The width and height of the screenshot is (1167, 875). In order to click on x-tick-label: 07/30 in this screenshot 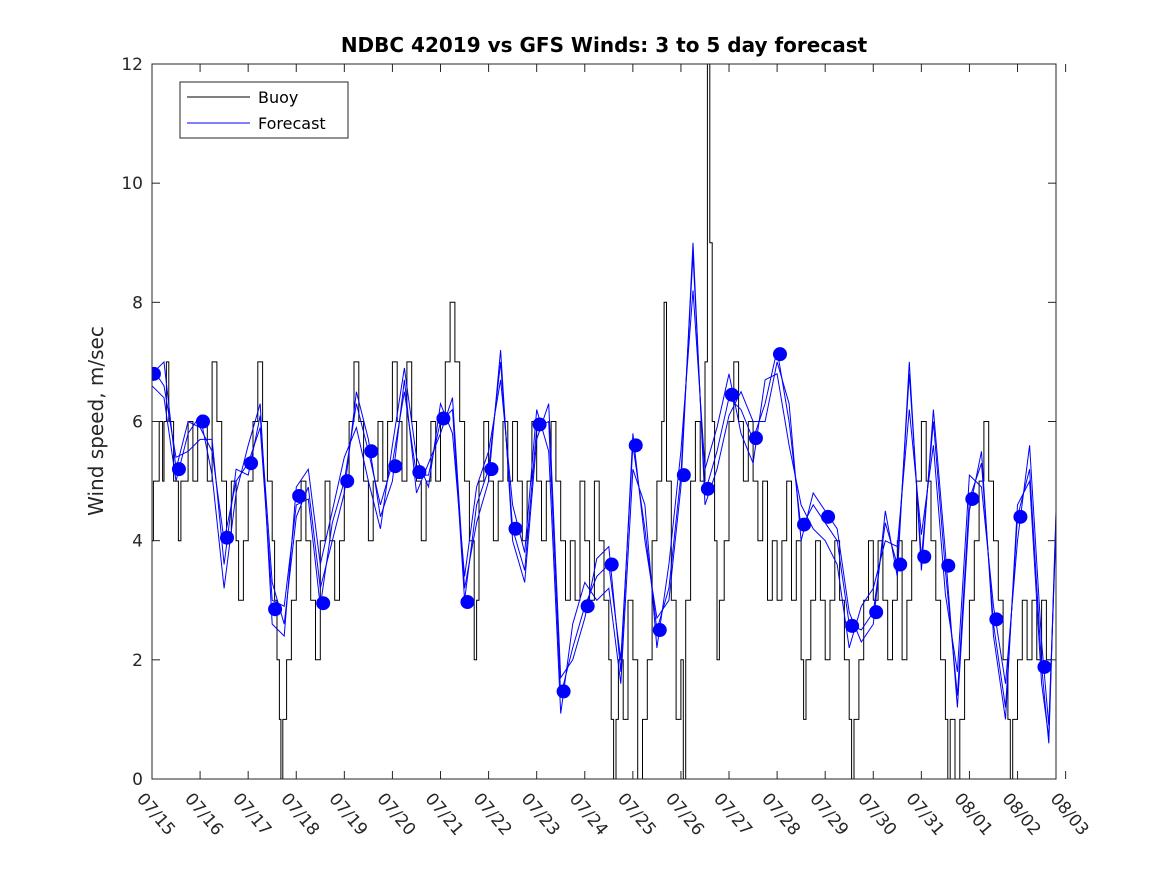, I will do `click(876, 814)`.